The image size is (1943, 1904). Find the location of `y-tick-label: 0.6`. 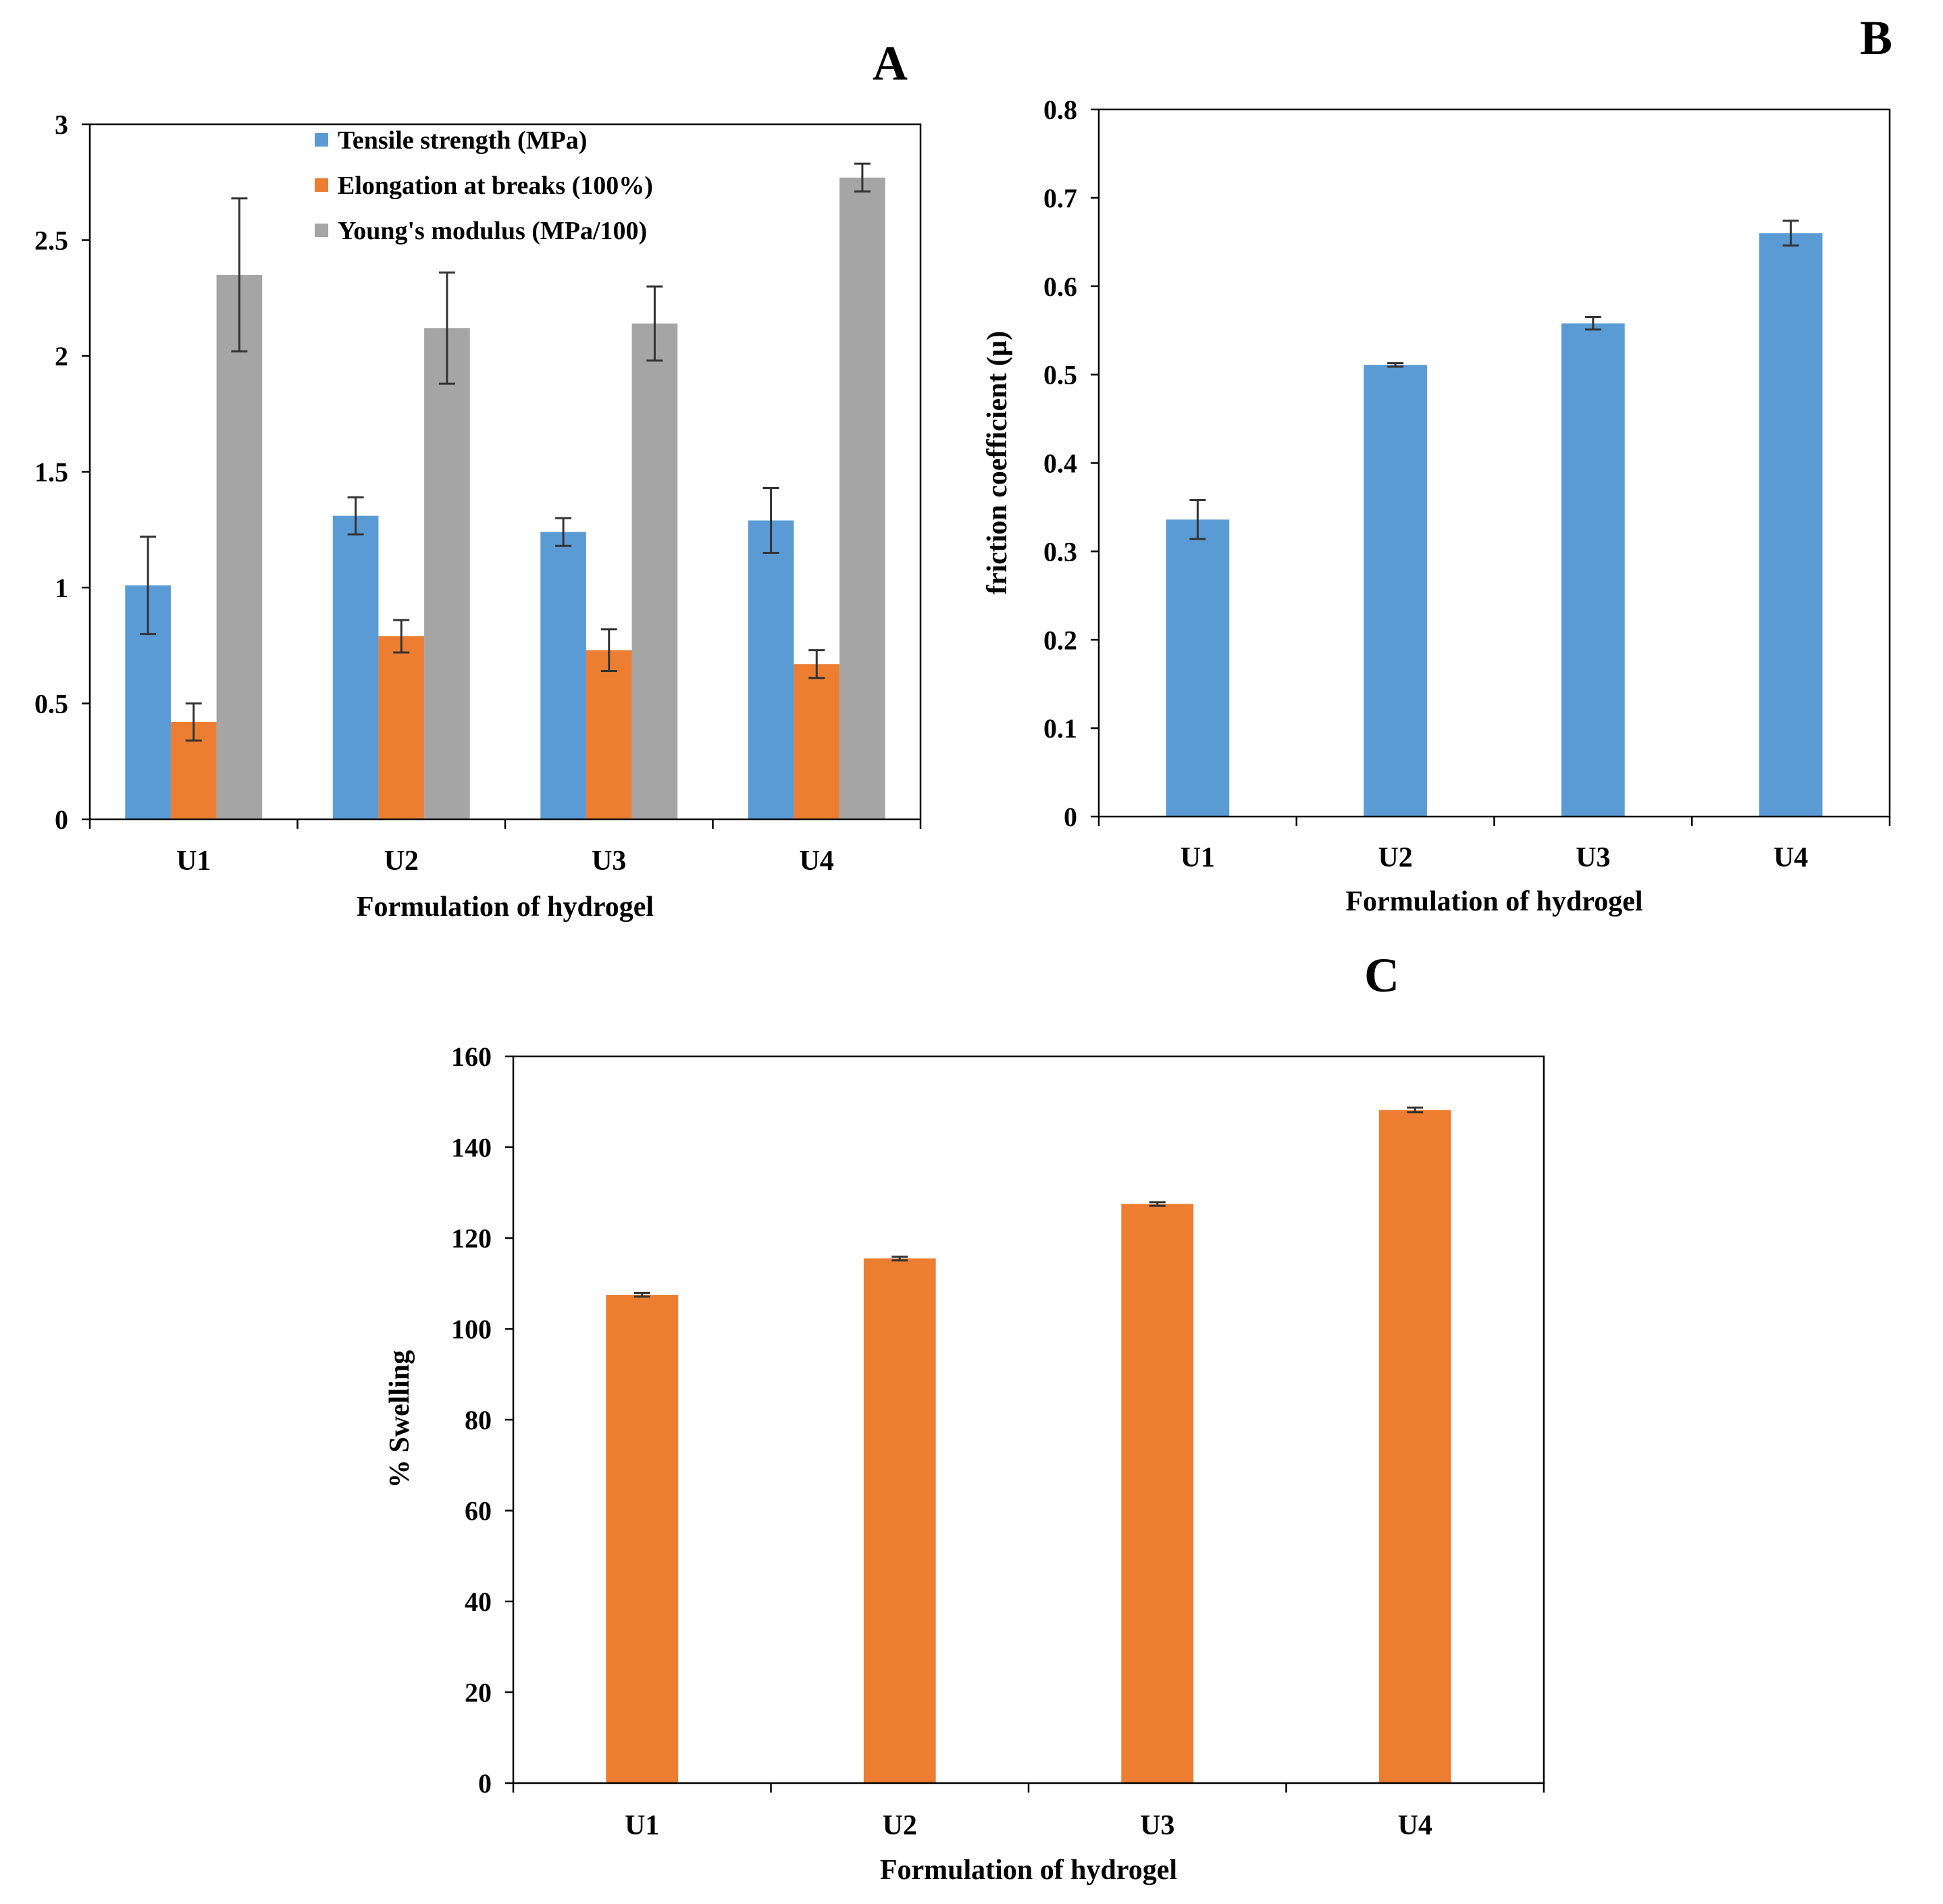

y-tick-label: 0.6 is located at coordinates (1060, 287).